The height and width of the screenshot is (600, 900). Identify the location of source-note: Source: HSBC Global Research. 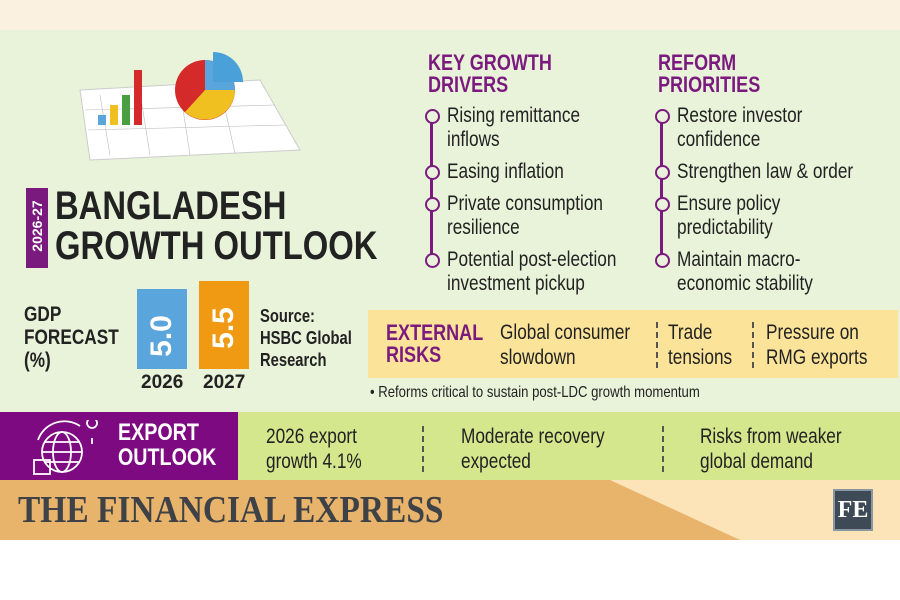
(306, 338).